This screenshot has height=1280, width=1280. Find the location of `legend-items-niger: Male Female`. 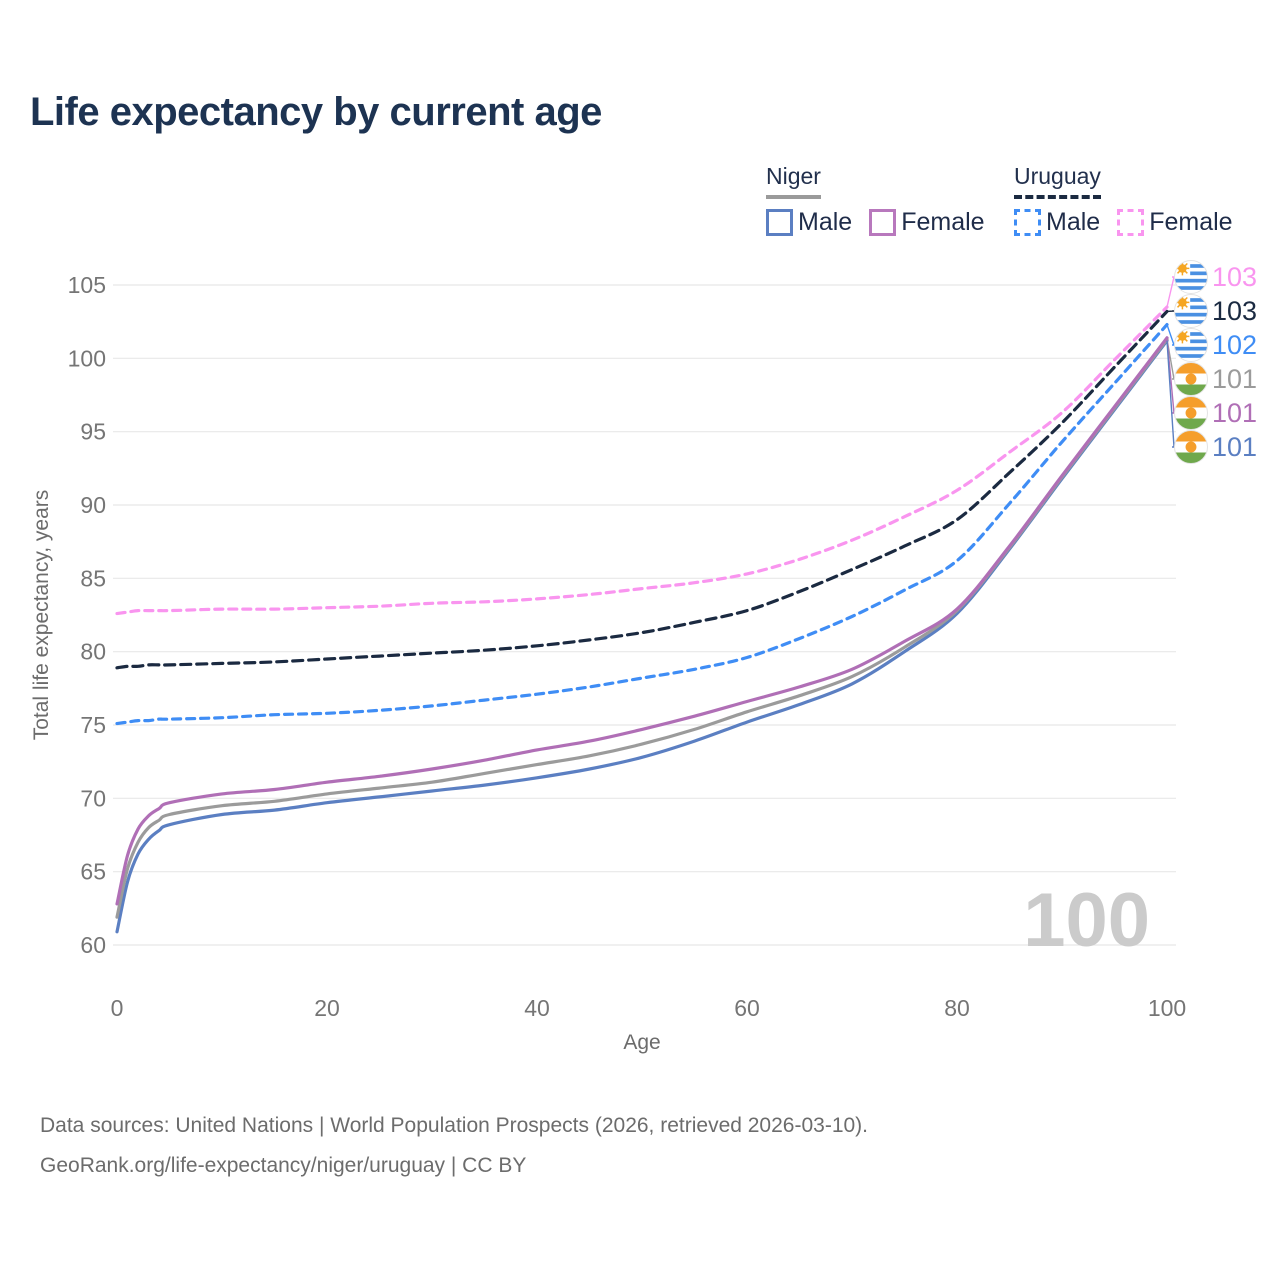

legend-items-niger: Male Female is located at coordinates (875, 222).